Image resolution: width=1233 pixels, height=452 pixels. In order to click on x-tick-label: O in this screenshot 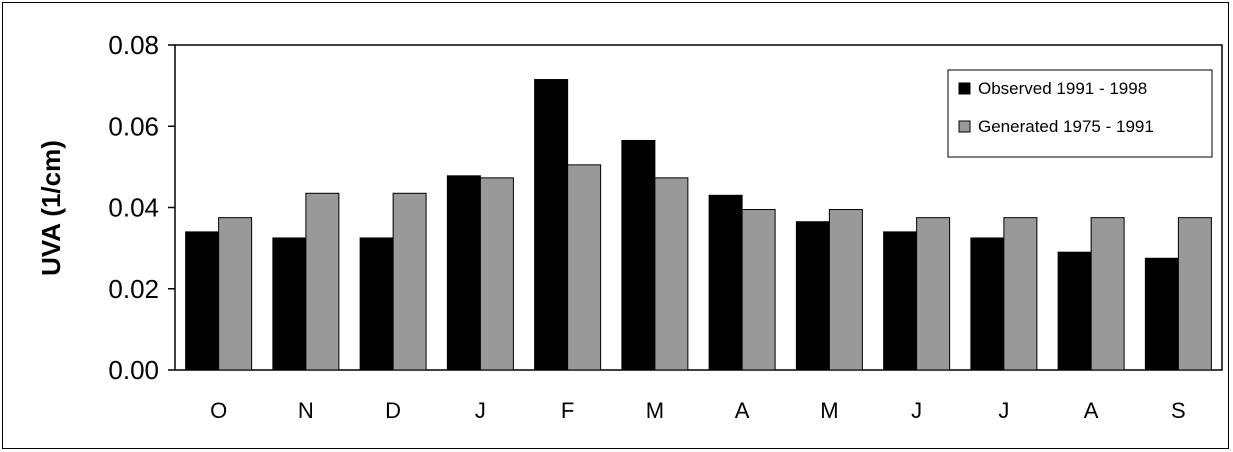, I will do `click(218, 410)`.